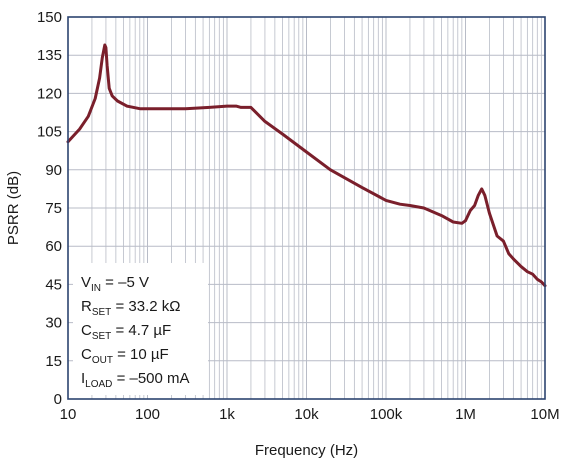  What do you see at coordinates (53, 284) in the screenshot?
I see `y-tick-label: 45` at bounding box center [53, 284].